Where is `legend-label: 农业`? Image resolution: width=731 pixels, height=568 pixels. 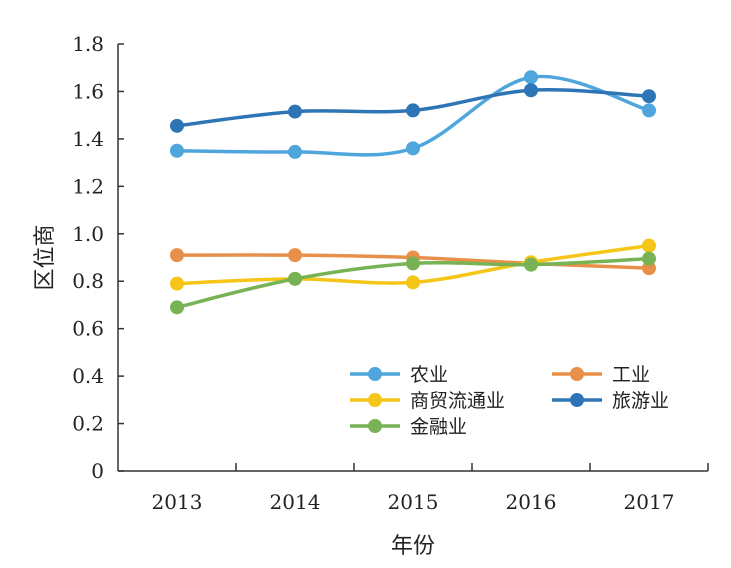 legend-label: 农业 is located at coordinates (429, 375).